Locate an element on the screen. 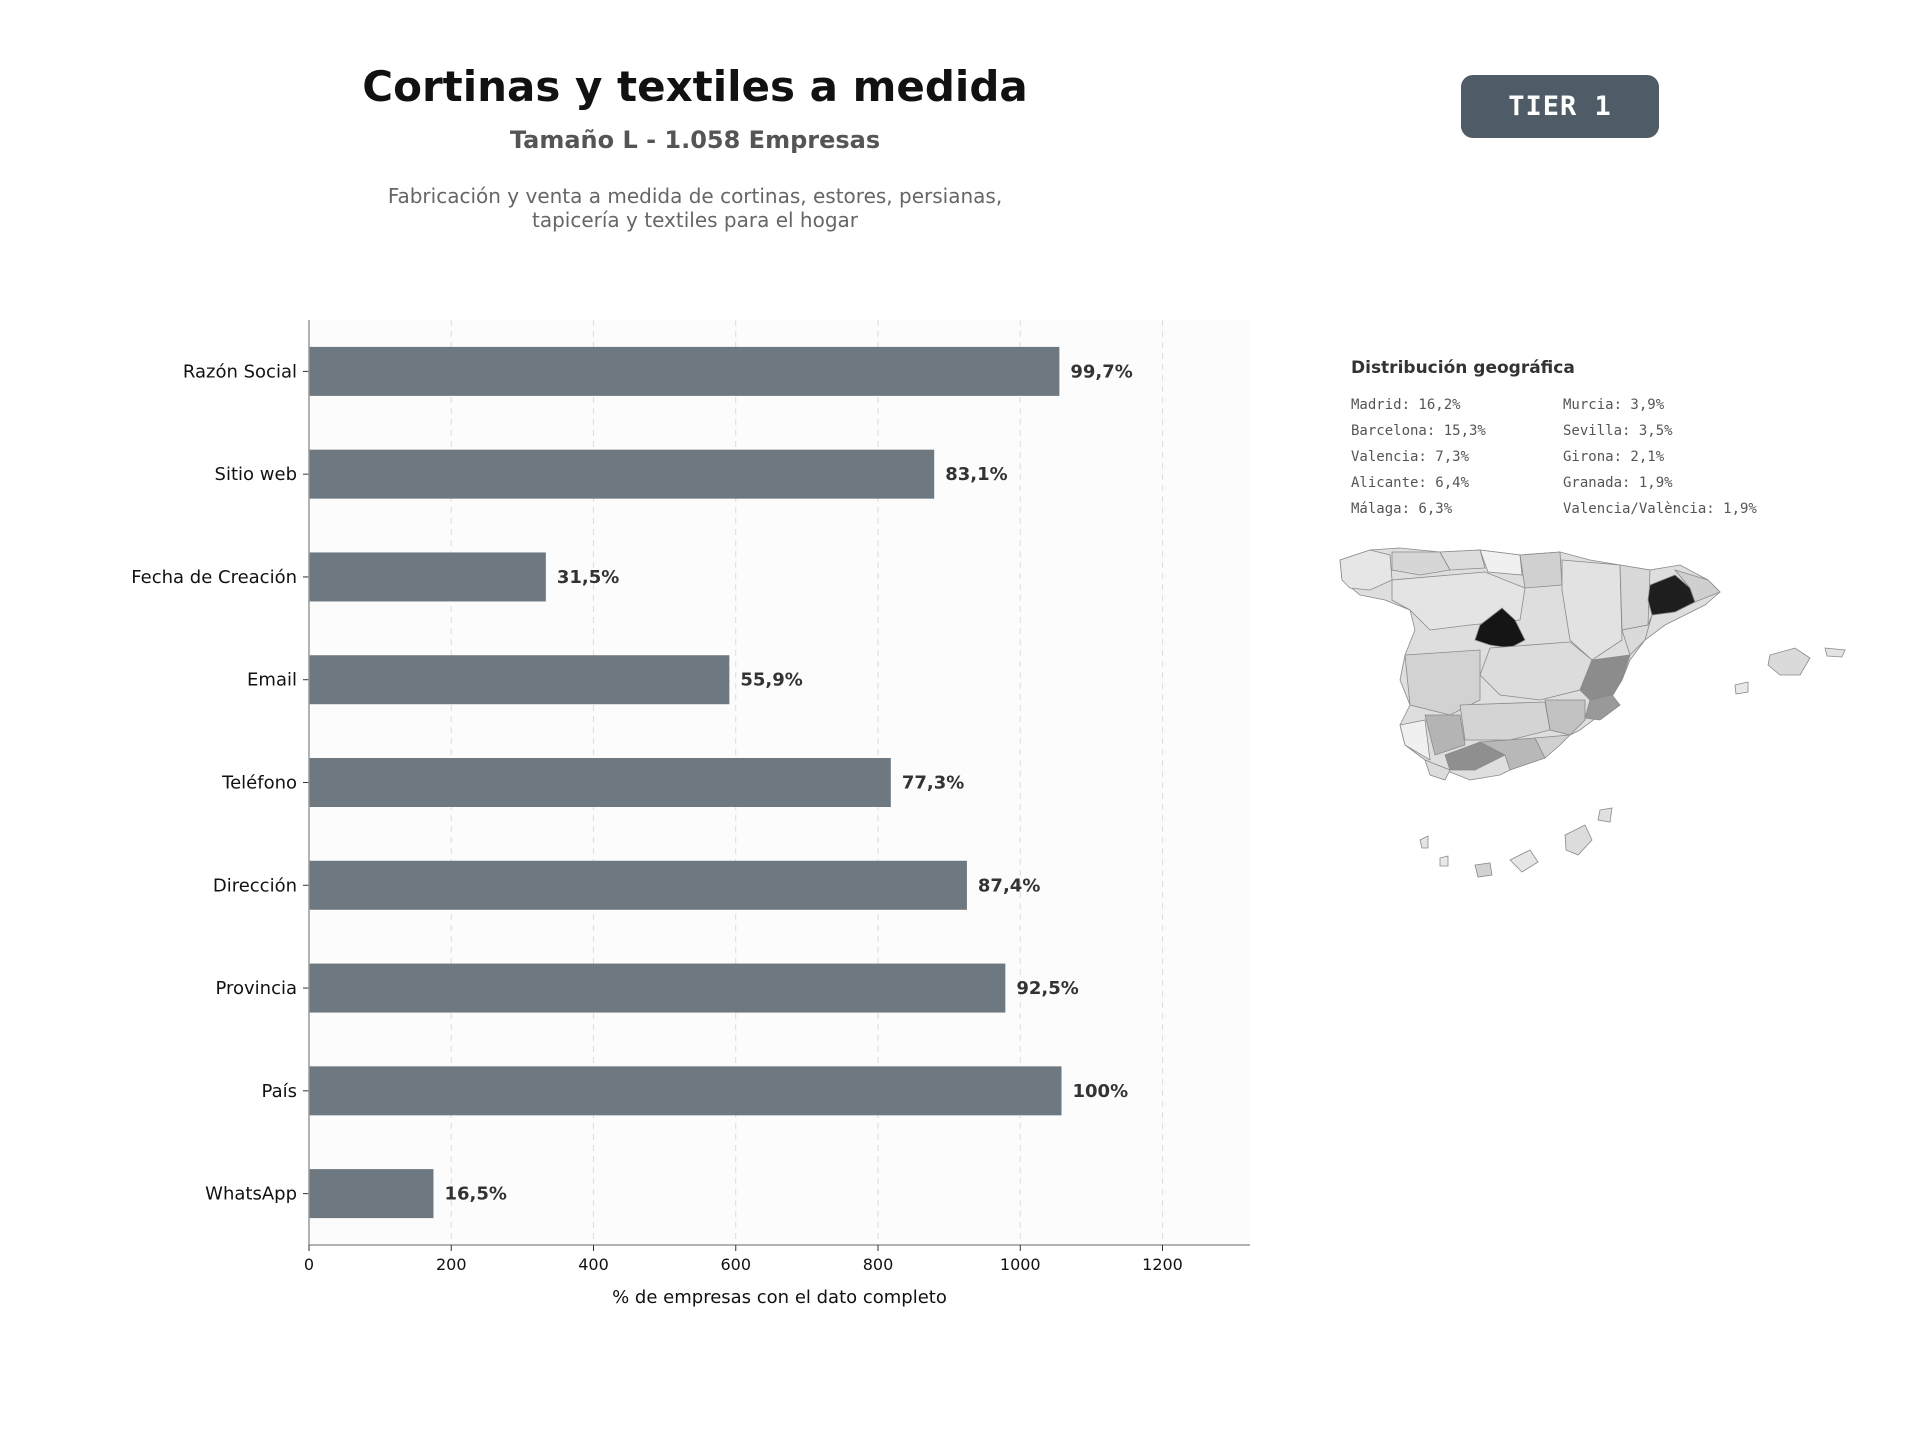  x-tick-label: 800 is located at coordinates (878, 1264).